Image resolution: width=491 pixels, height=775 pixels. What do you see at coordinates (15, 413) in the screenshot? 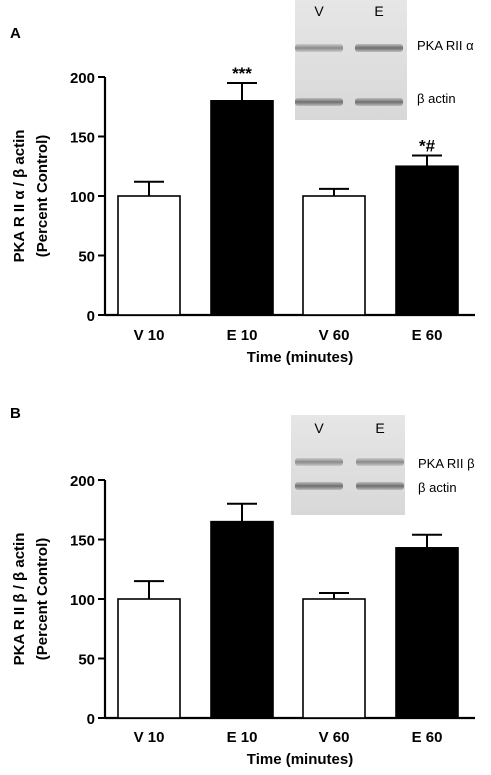
I see `panel-label: B` at bounding box center [15, 413].